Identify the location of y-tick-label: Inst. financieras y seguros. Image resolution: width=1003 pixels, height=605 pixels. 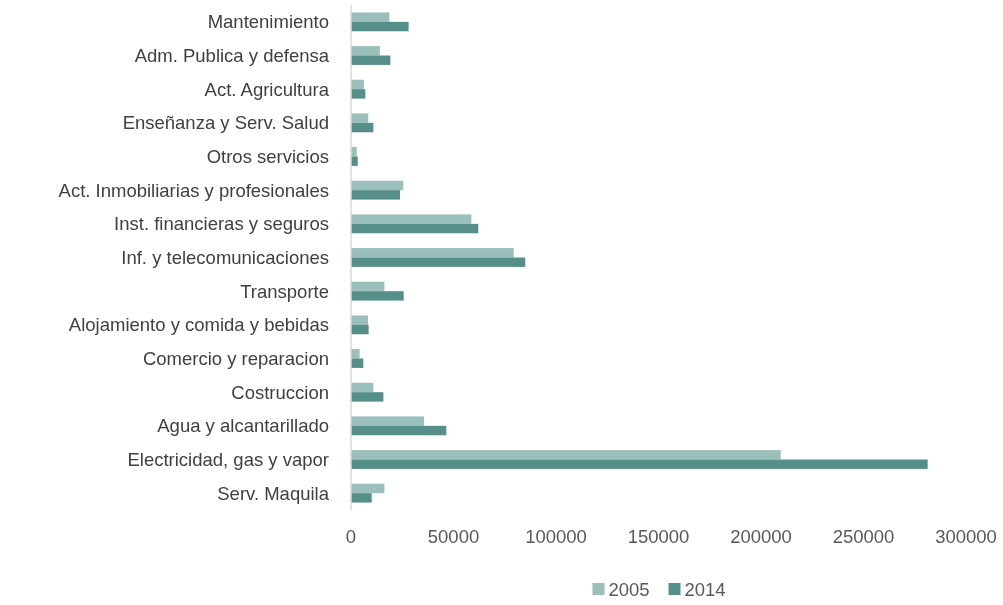
(221, 224).